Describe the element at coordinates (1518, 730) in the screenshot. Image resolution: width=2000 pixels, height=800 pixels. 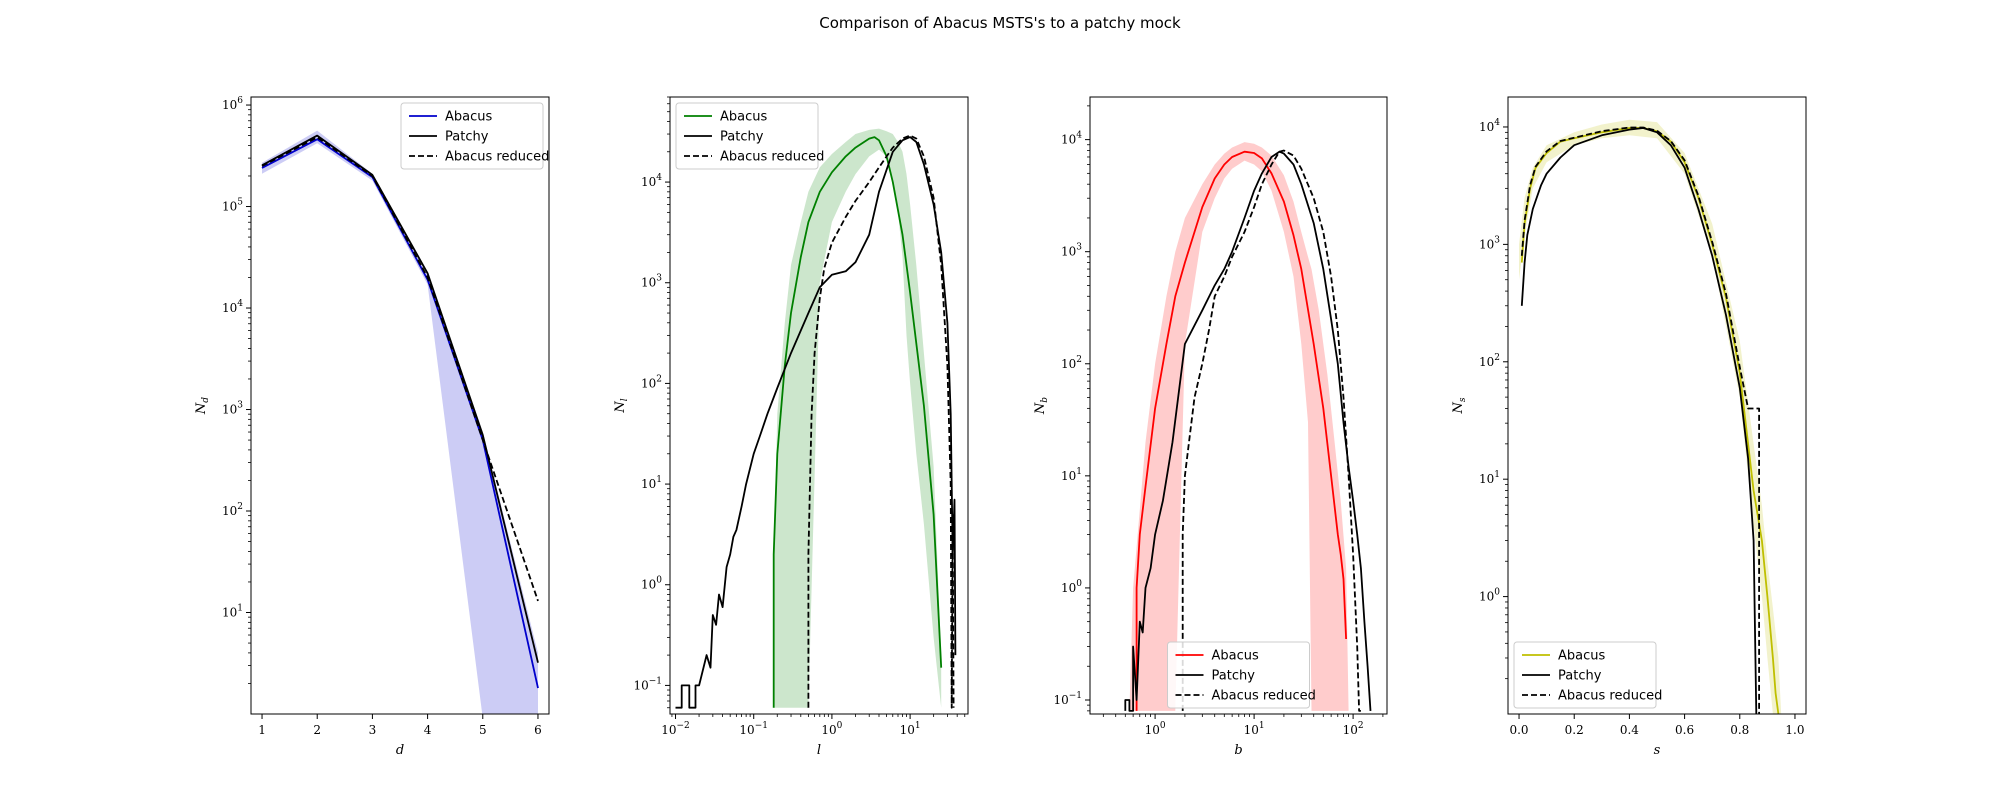
I see `x-tick-label: 0.0` at that location.